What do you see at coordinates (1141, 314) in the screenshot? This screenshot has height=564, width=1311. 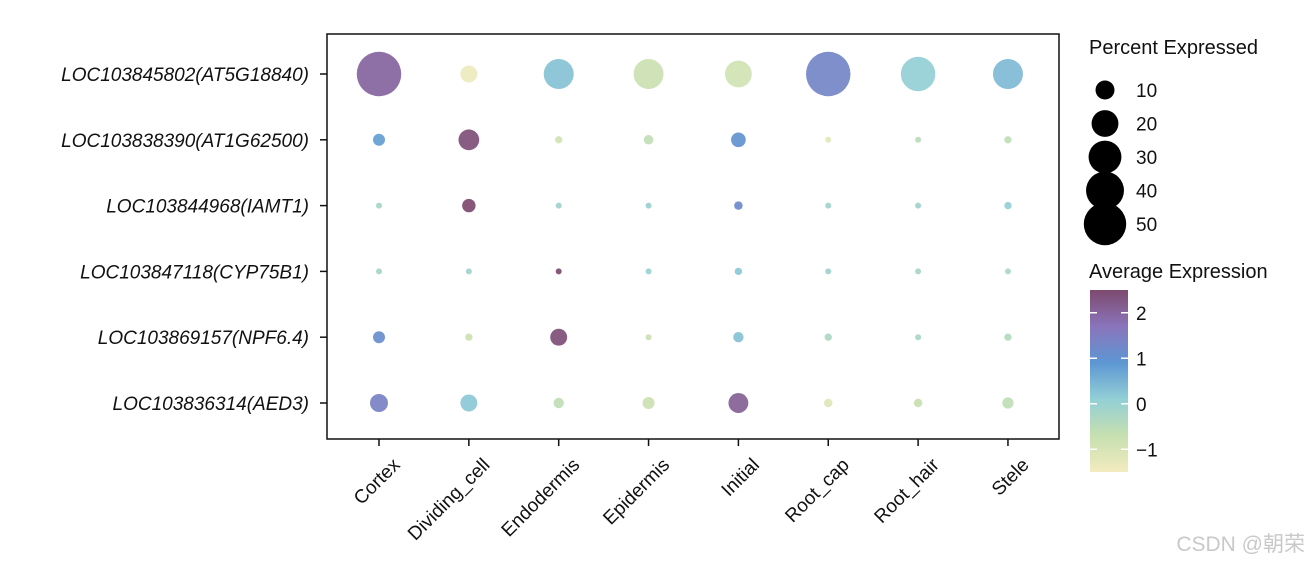 I see `color-legend-label: 2` at bounding box center [1141, 314].